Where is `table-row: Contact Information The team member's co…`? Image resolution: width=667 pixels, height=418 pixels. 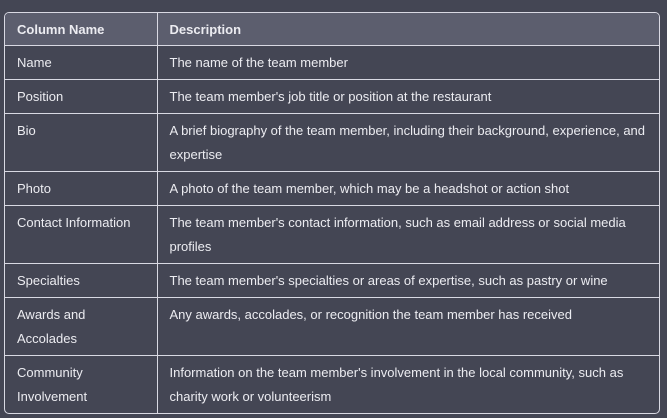
table-row: Contact Information The team member's co… is located at coordinates (332, 234).